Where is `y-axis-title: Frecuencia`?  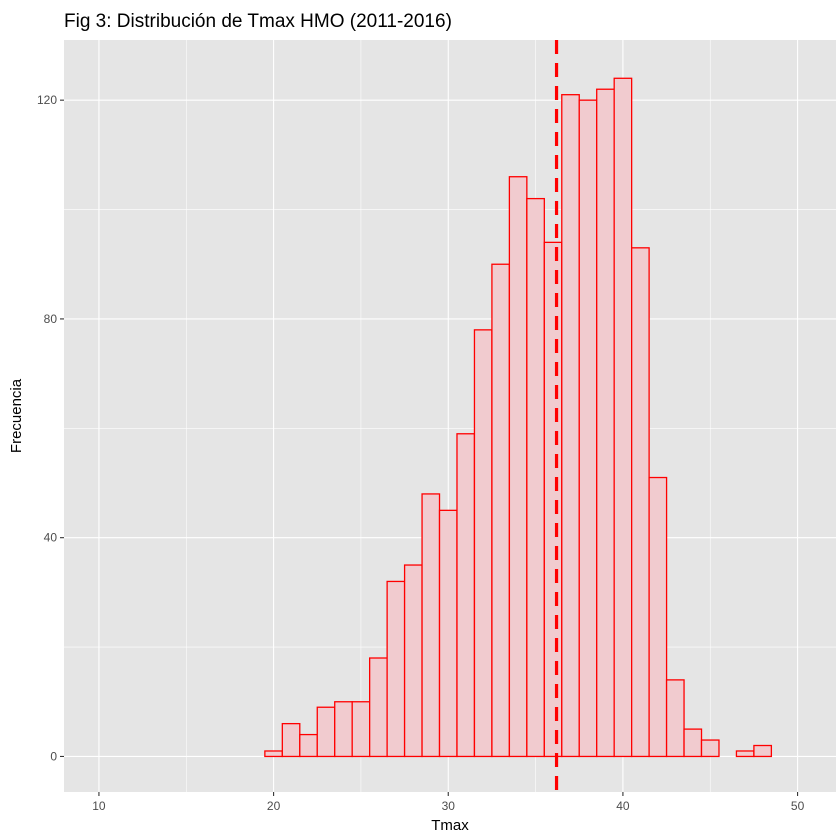
y-axis-title: Frecuencia is located at coordinates (16, 415).